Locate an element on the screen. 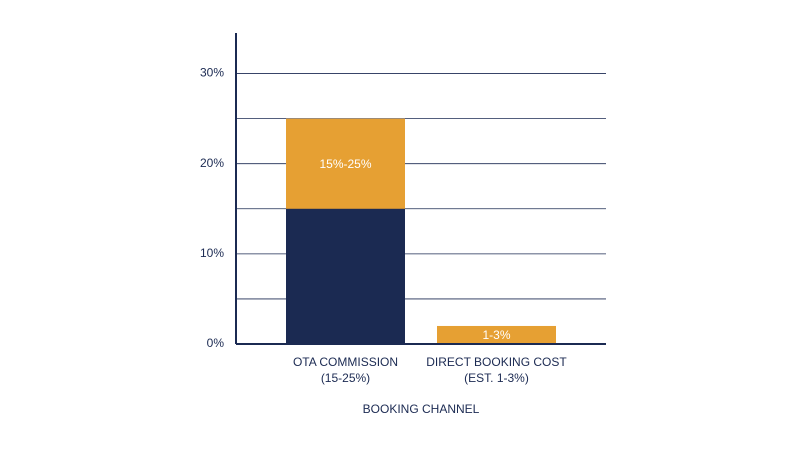 The image size is (800, 452). x-tick-label: (15-25%) is located at coordinates (345, 378).